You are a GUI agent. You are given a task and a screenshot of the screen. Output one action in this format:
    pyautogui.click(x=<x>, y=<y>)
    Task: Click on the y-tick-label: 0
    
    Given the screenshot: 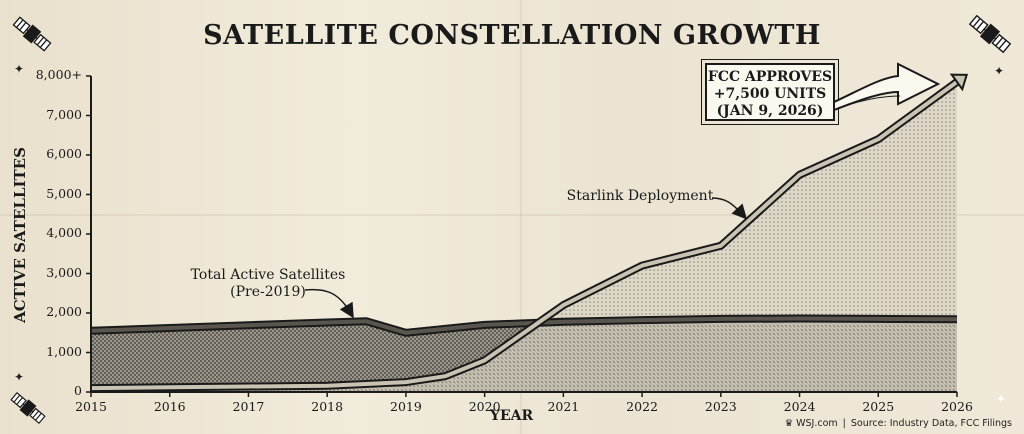 What is the action you would take?
    pyautogui.click(x=78, y=390)
    